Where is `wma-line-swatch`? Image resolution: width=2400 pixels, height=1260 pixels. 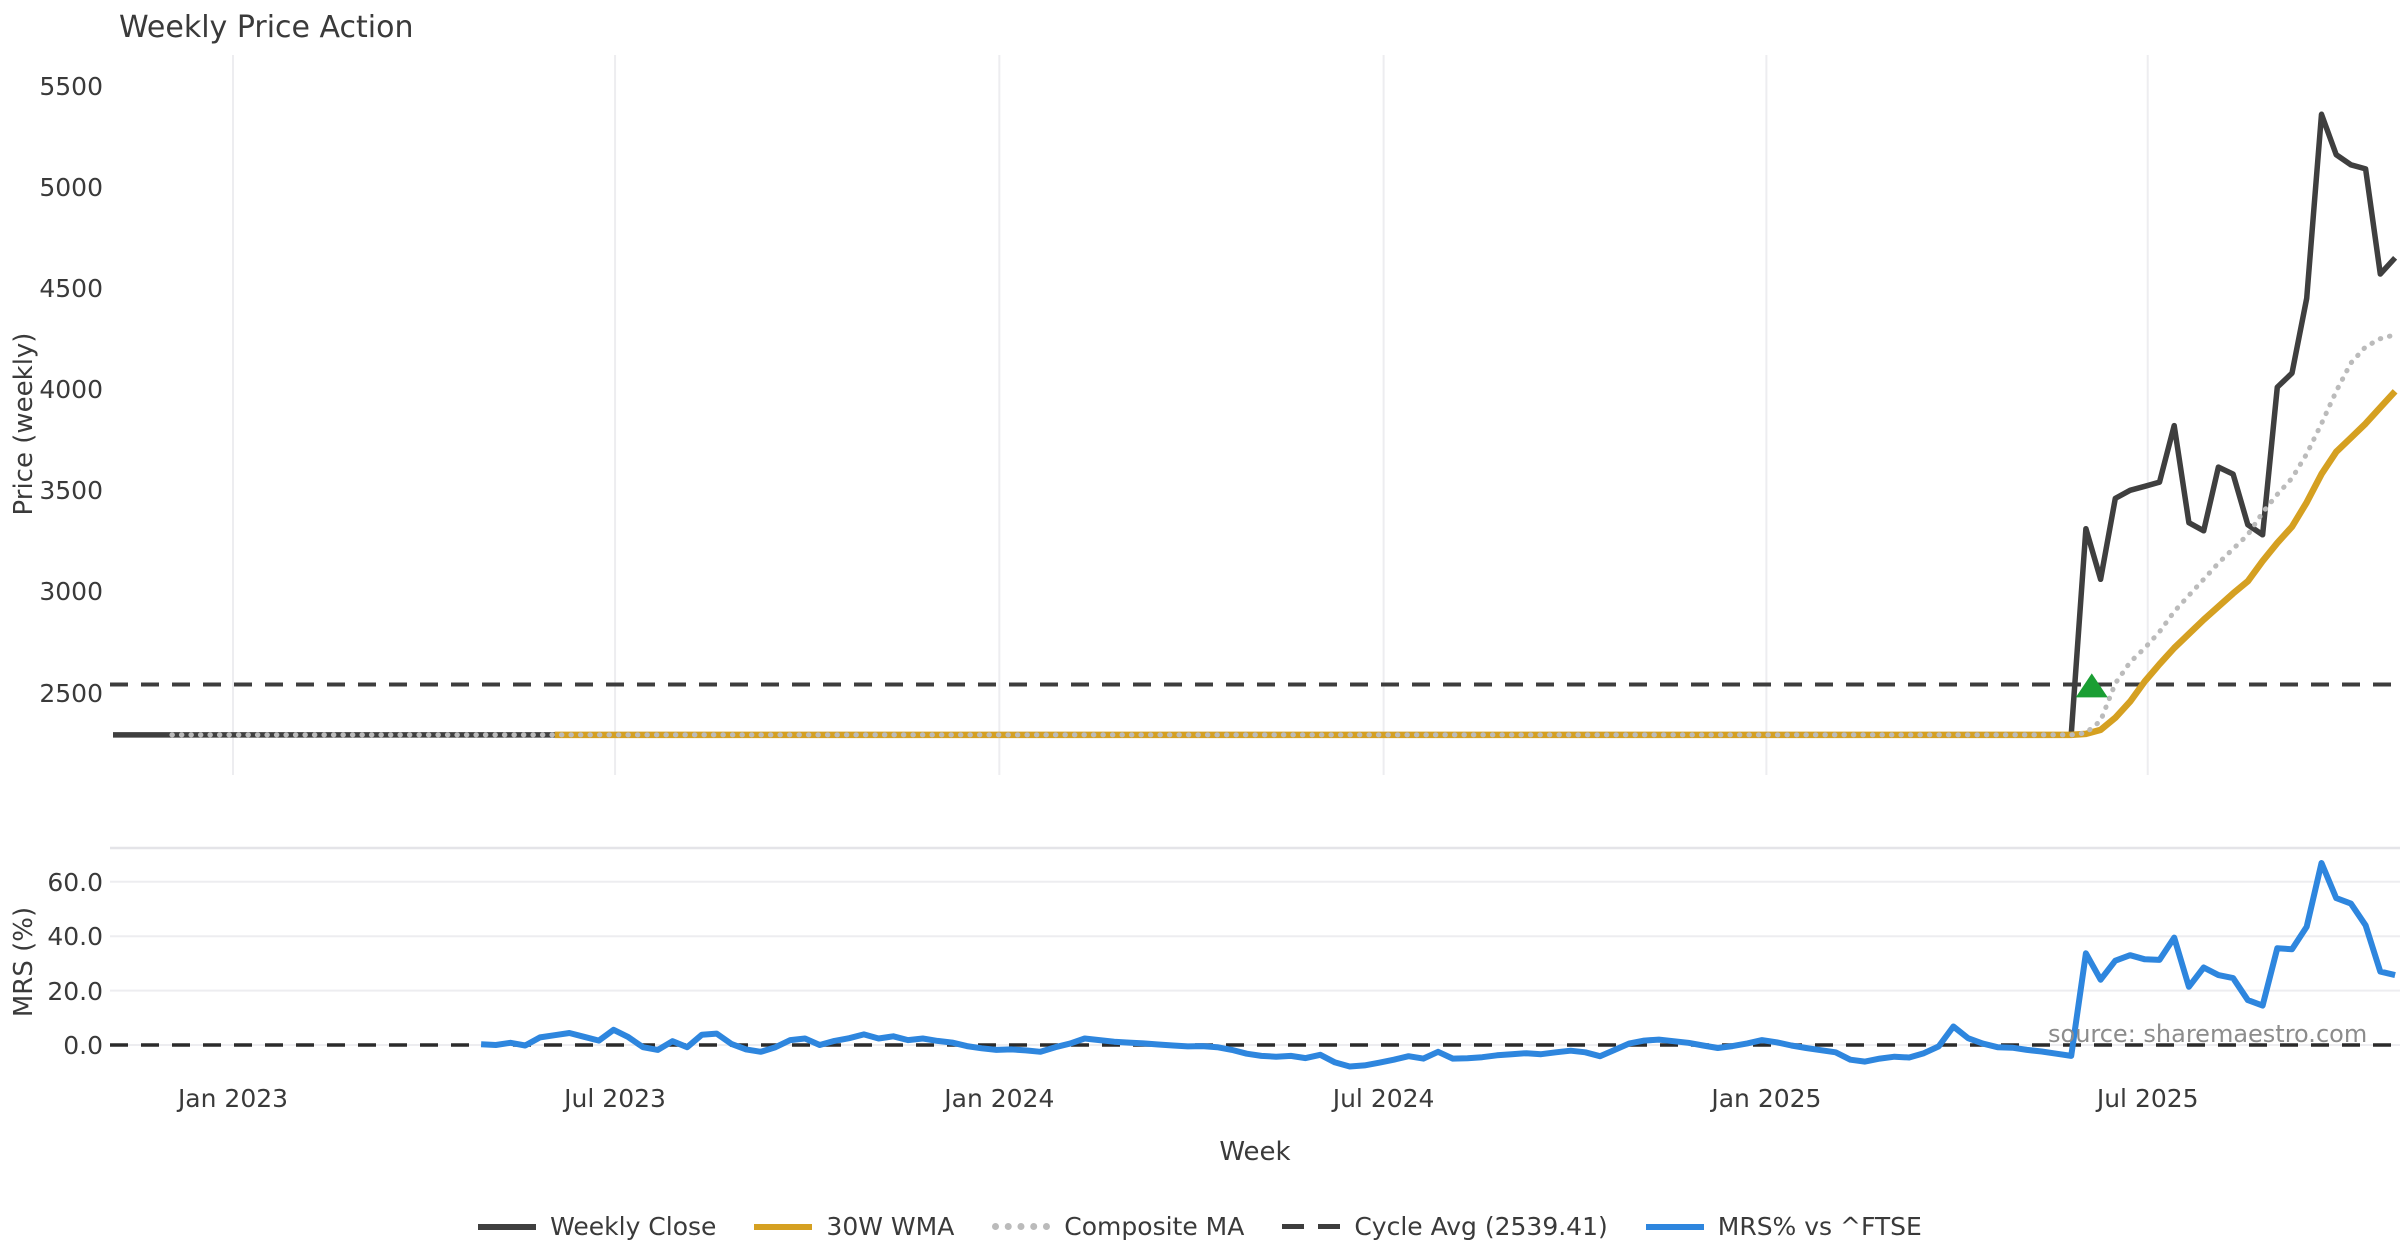 wma-line-swatch is located at coordinates (783, 1226).